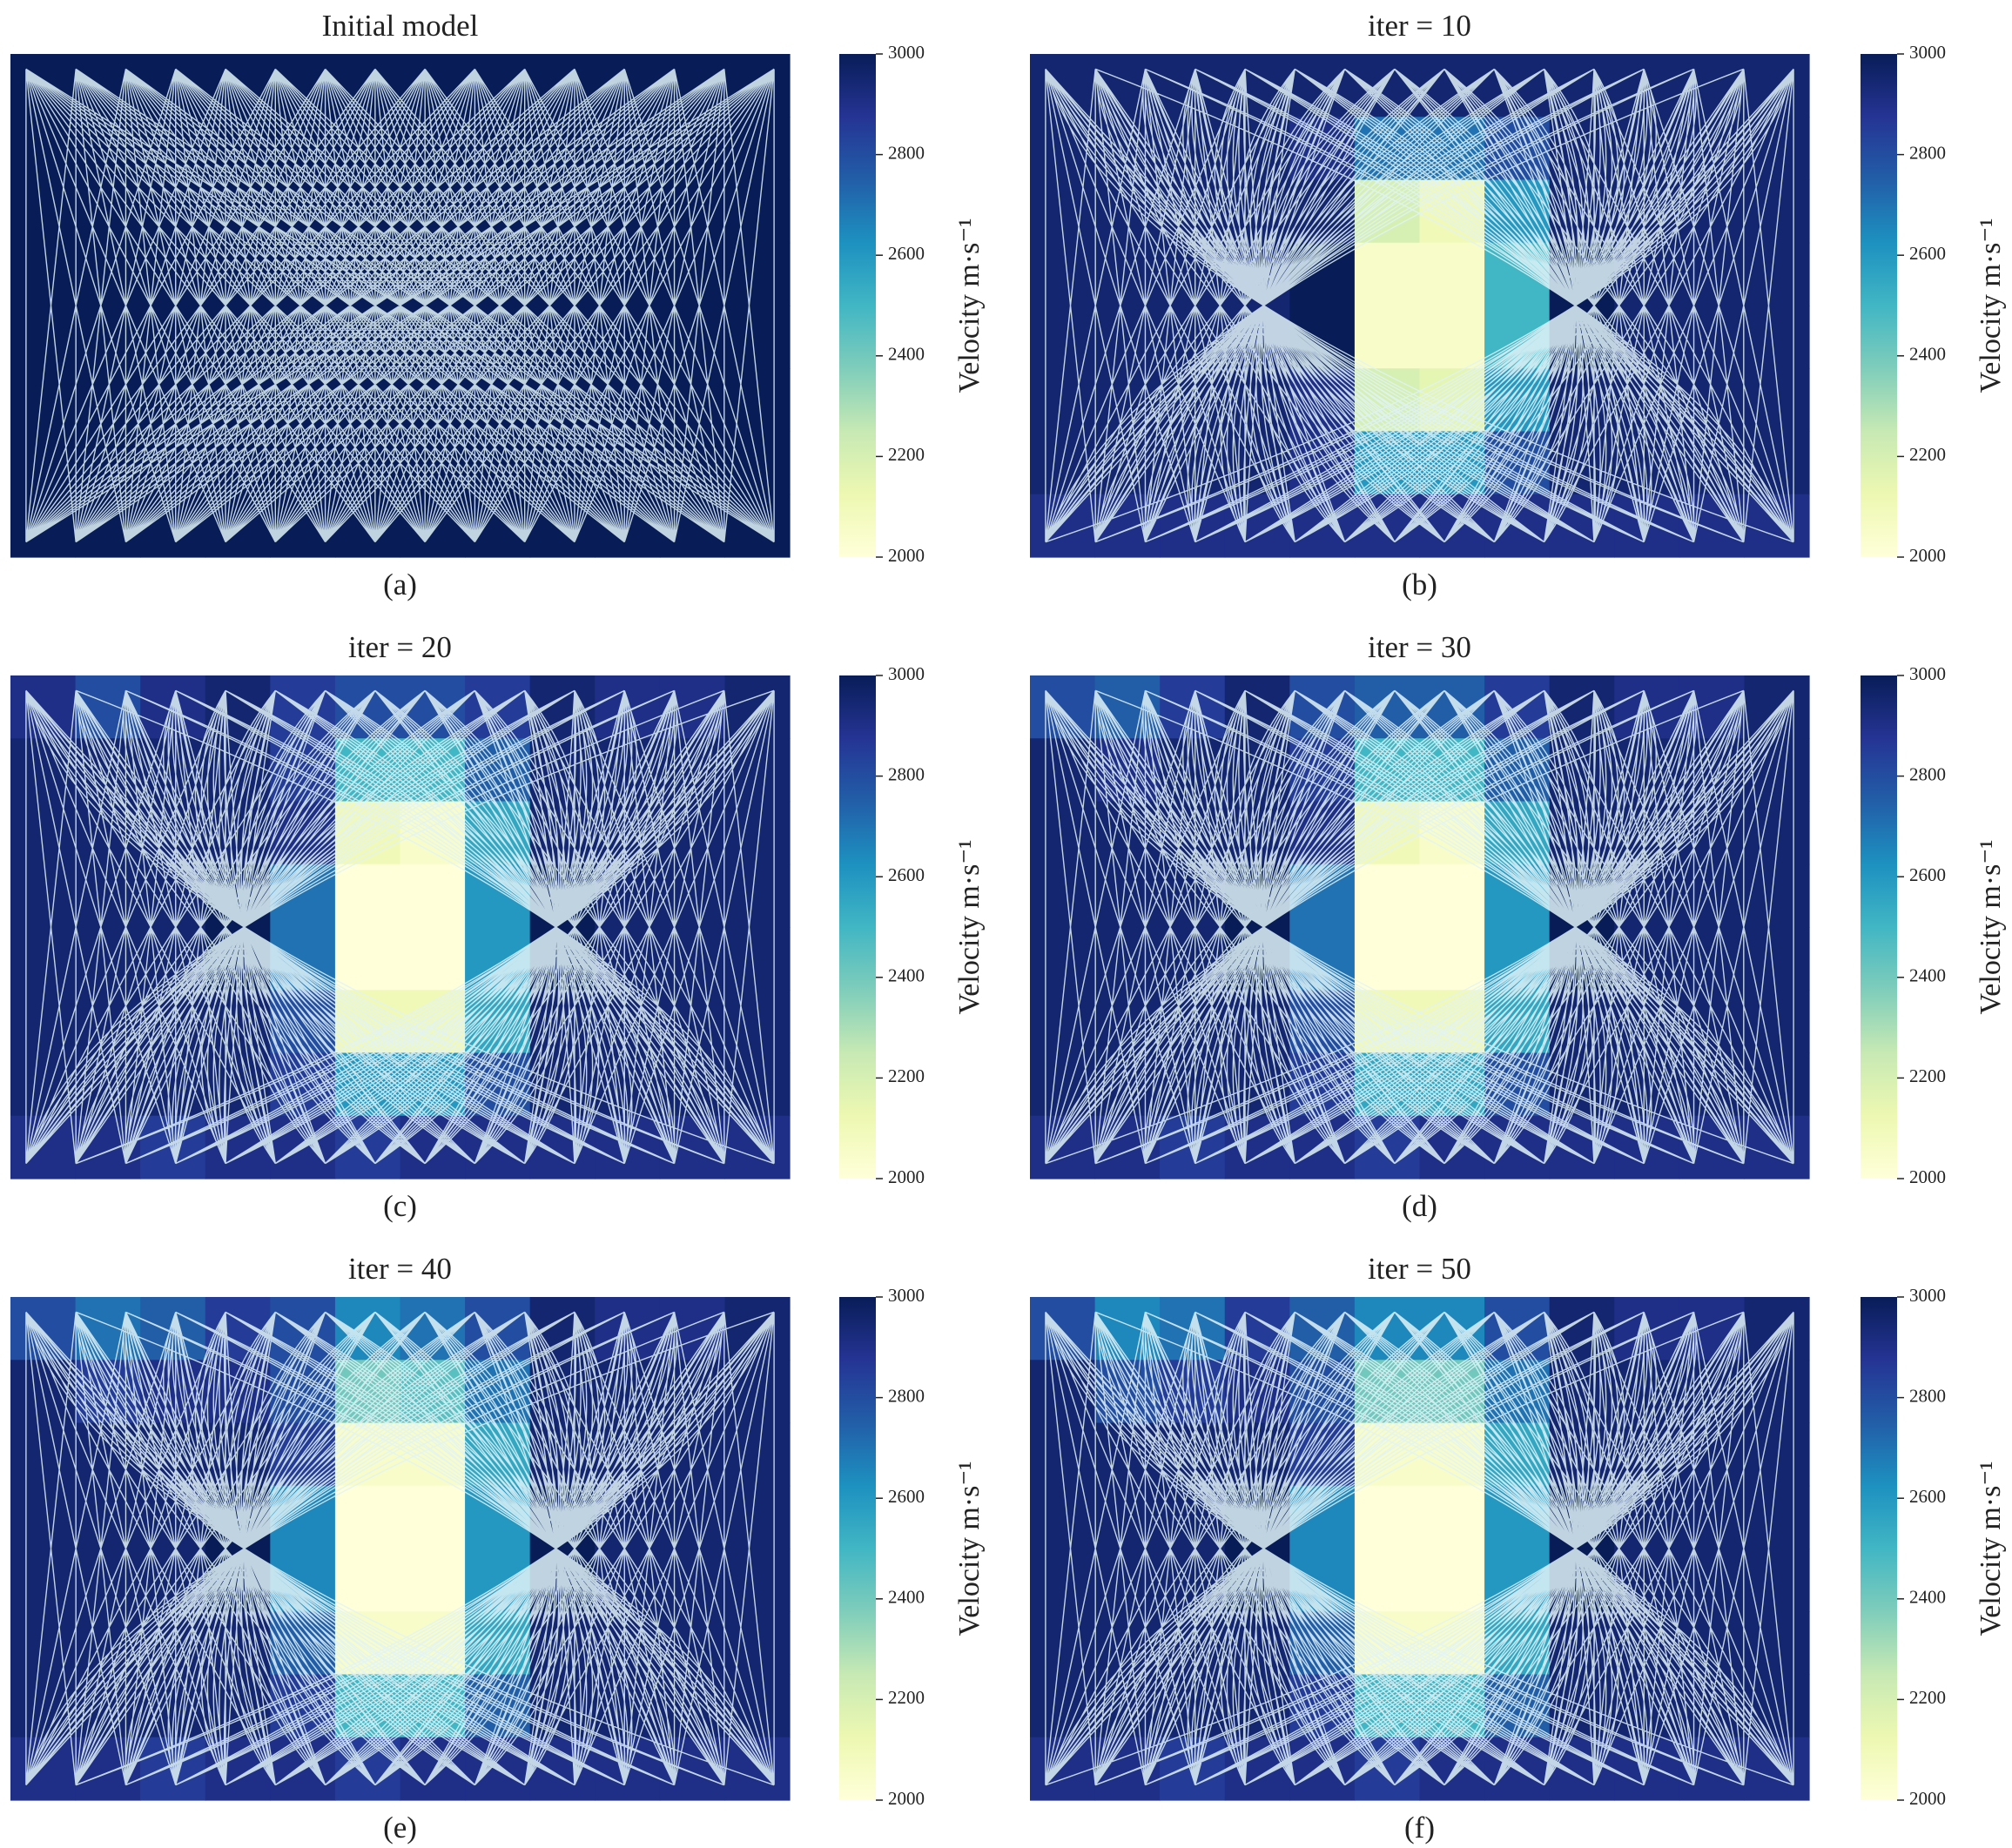 The image size is (2012, 1848). I want to click on panel-title: iter = 40, so click(400, 1269).